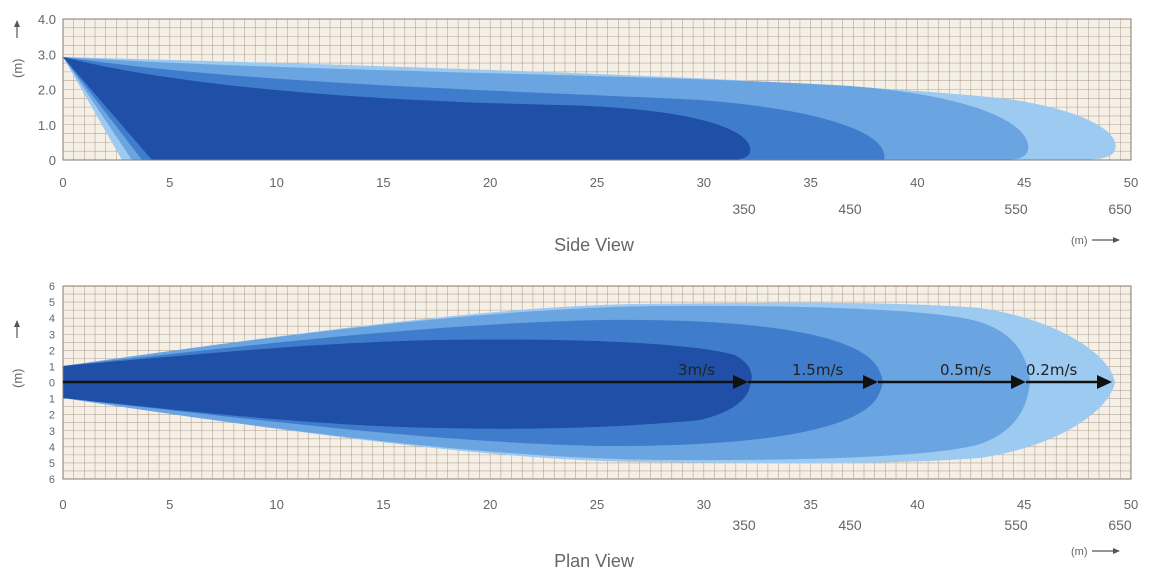  Describe the element at coordinates (407, 108) in the screenshot. I see `zone-3-side` at that location.